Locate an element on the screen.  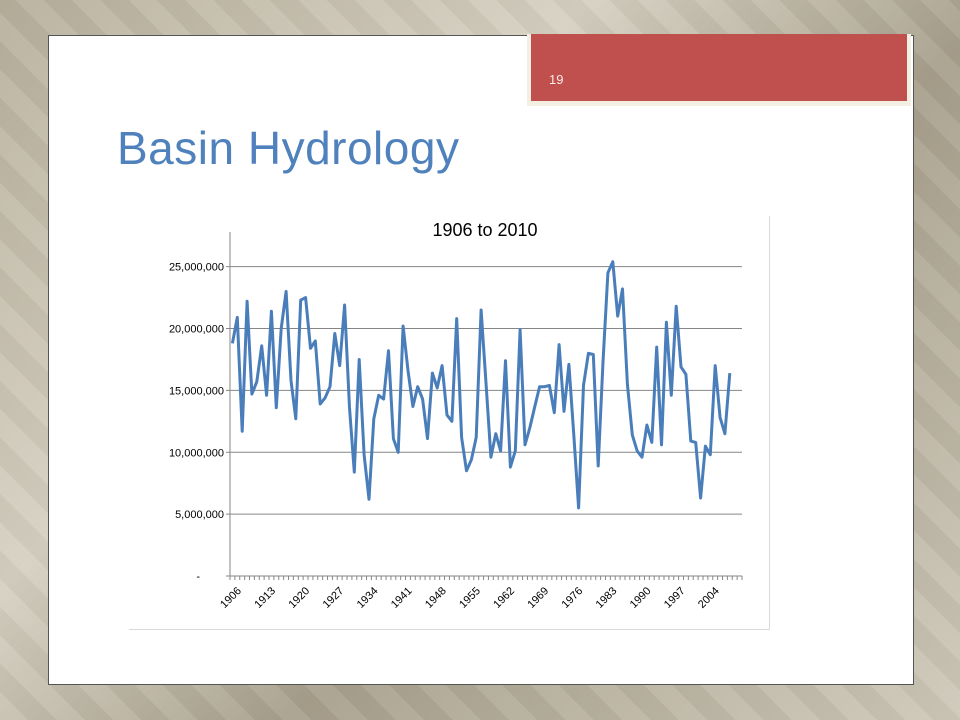
y-tick-label: 10,000,000 is located at coordinates (196, 453).